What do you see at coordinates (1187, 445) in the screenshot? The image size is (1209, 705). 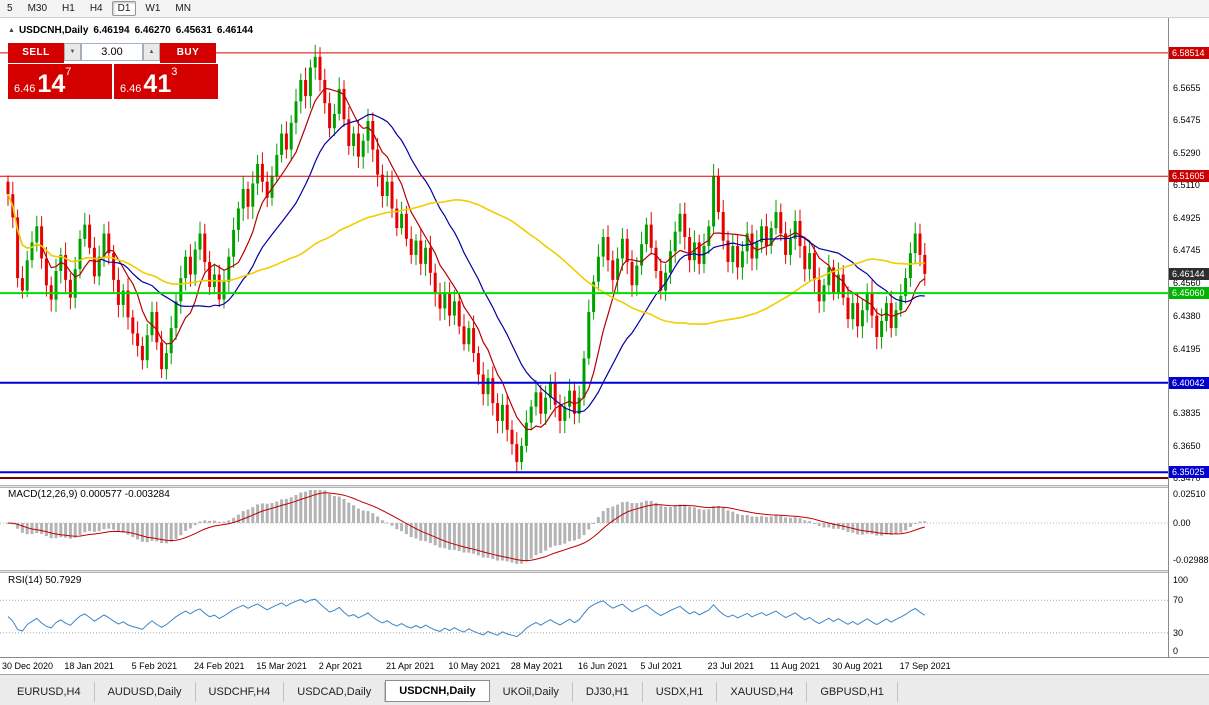 I see `price-tick: 6.3650` at bounding box center [1187, 445].